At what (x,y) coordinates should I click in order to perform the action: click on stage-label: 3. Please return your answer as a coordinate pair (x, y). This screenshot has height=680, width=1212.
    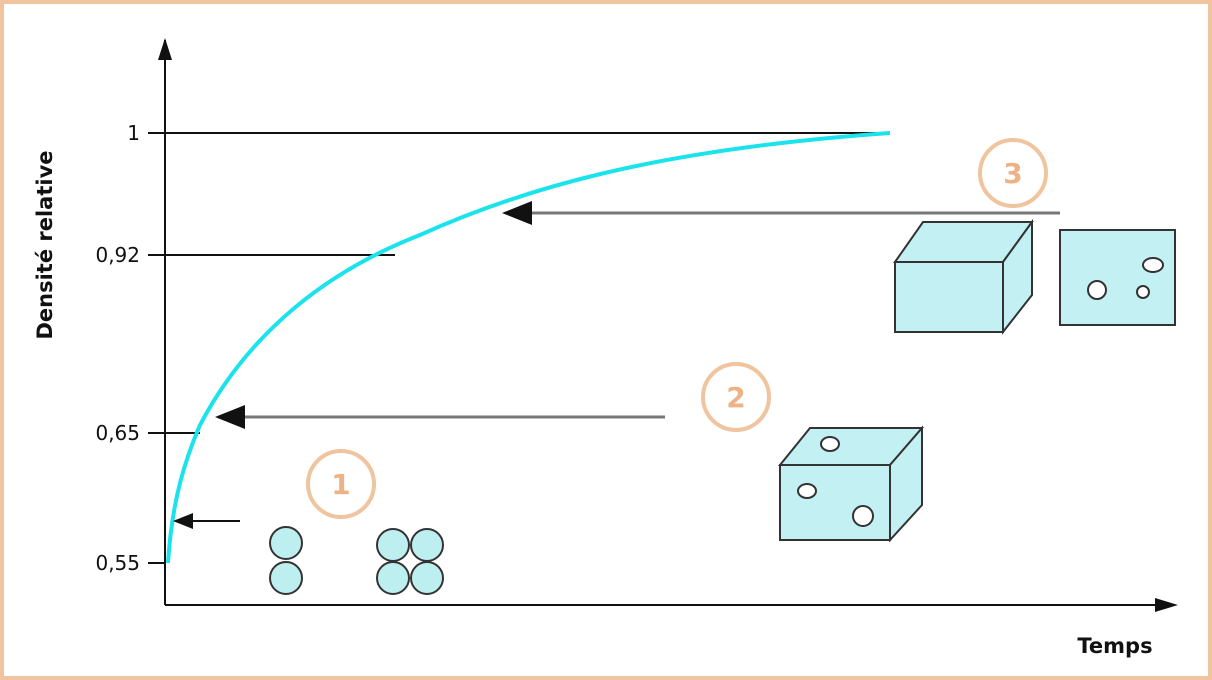
    Looking at the image, I should click on (1012, 173).